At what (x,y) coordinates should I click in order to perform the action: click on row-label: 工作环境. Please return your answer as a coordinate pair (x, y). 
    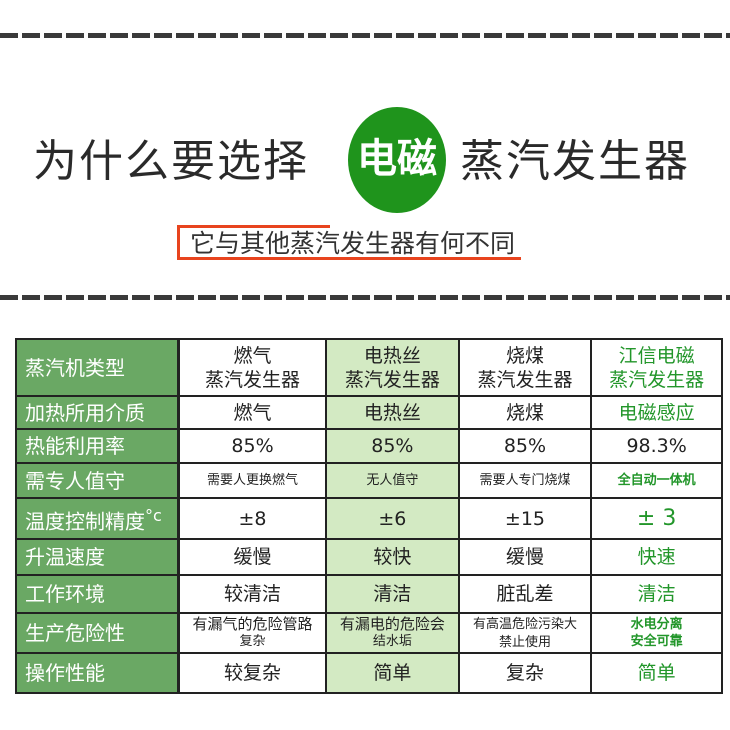
    Looking at the image, I should click on (97, 594).